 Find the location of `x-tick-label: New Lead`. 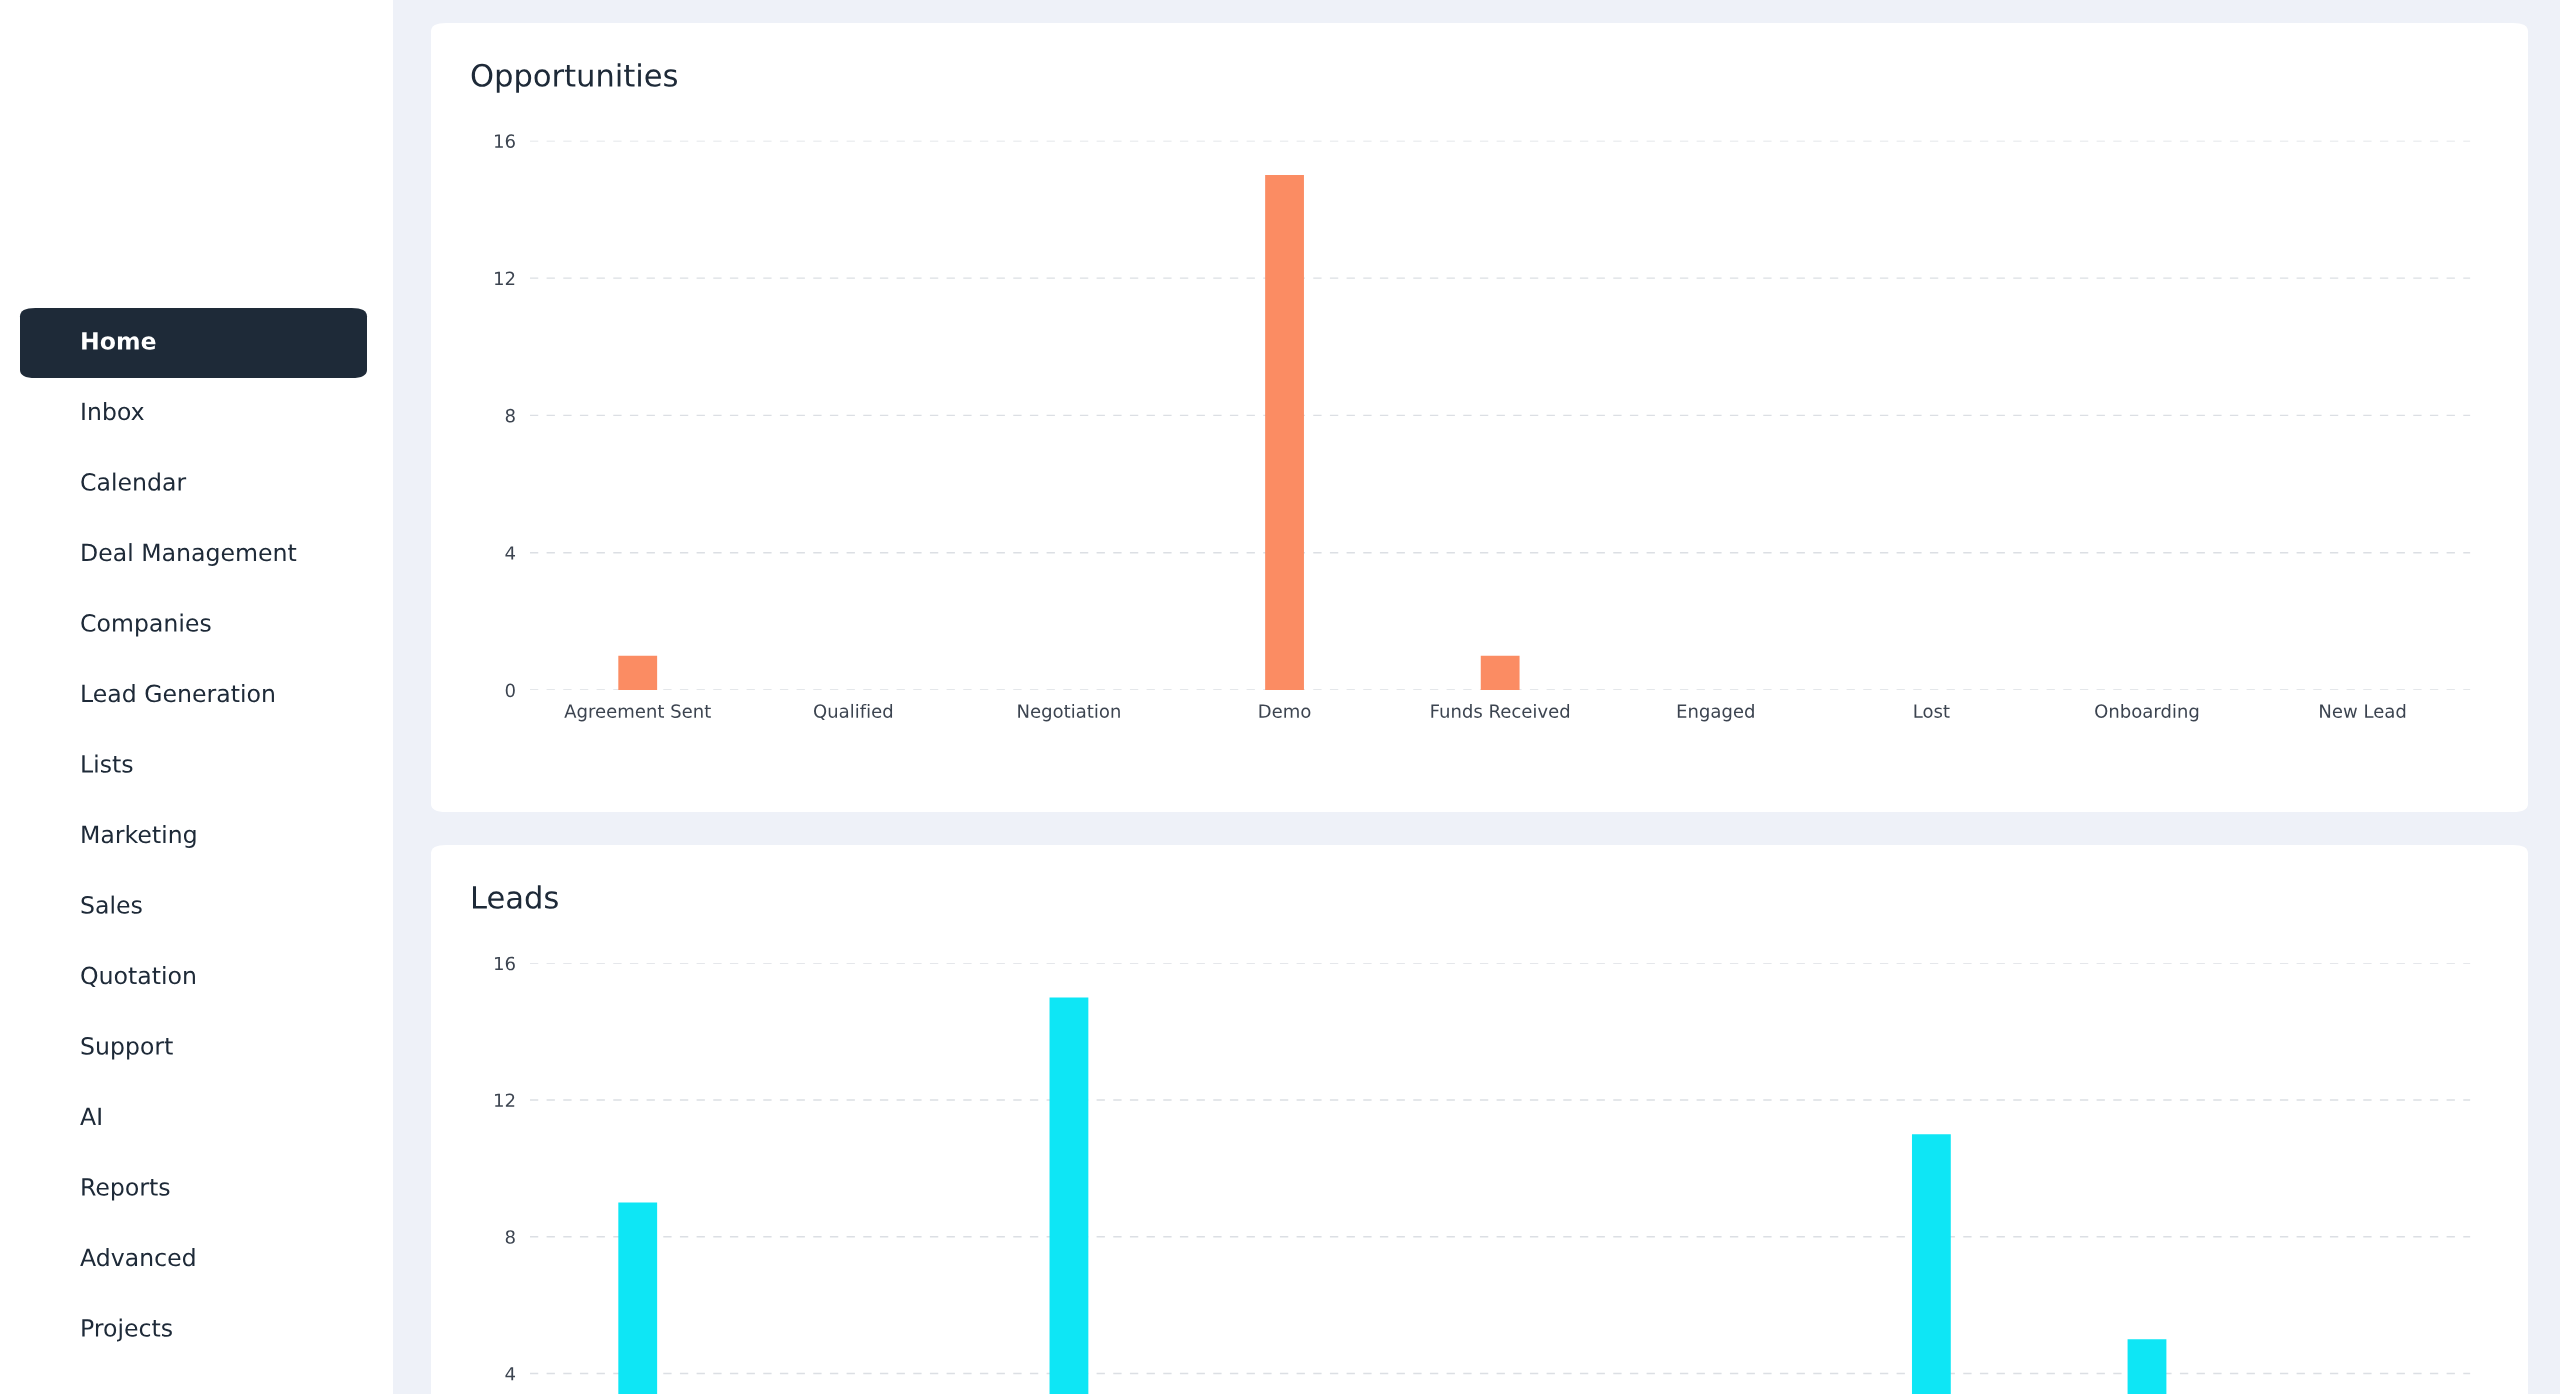

x-tick-label: New Lead is located at coordinates (2363, 710).